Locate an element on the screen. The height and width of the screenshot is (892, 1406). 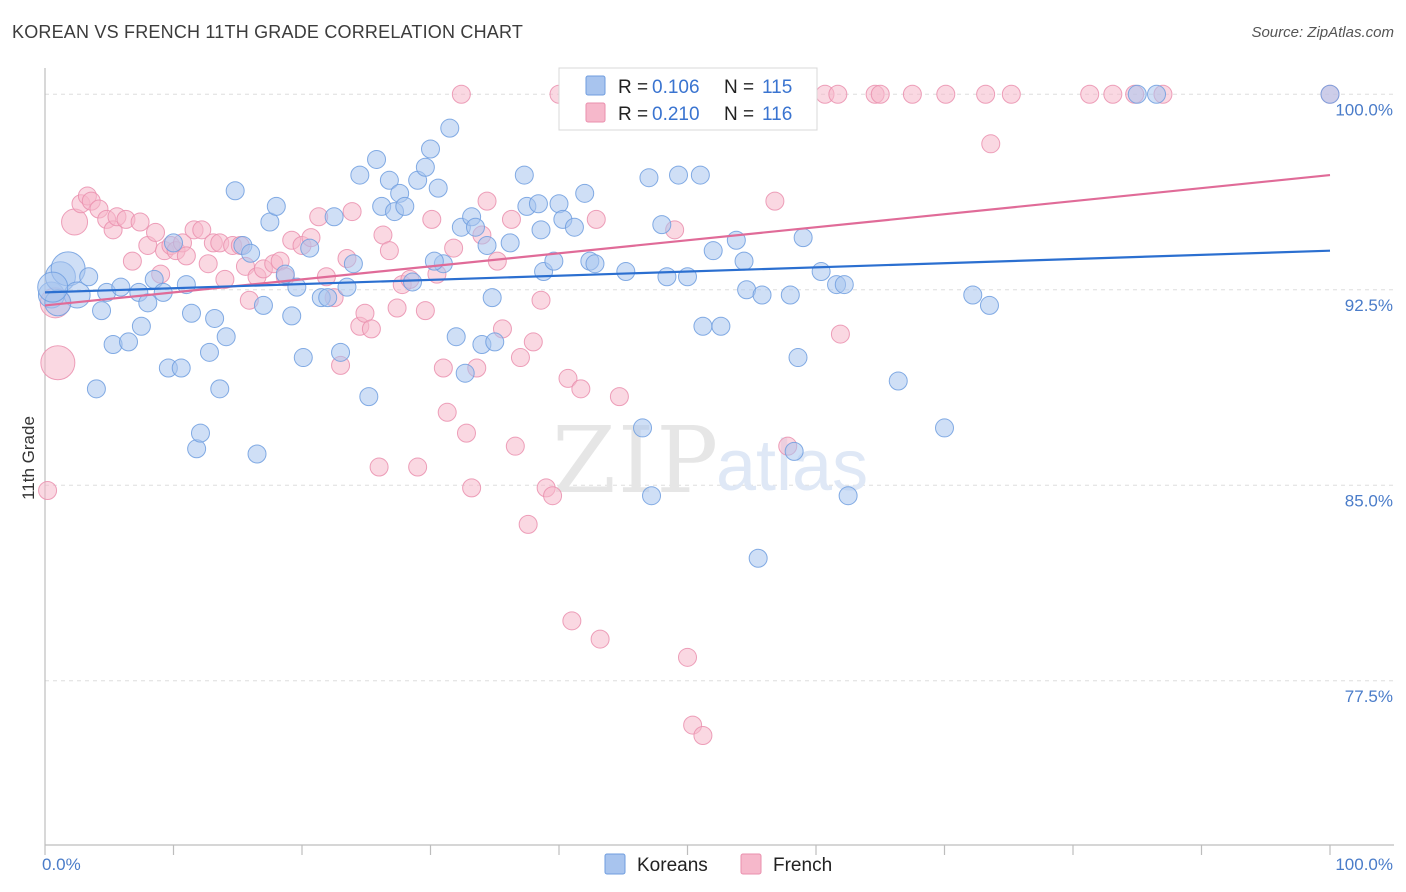
x-tick-label-1: 100.0% is located at coordinates (1364, 864).